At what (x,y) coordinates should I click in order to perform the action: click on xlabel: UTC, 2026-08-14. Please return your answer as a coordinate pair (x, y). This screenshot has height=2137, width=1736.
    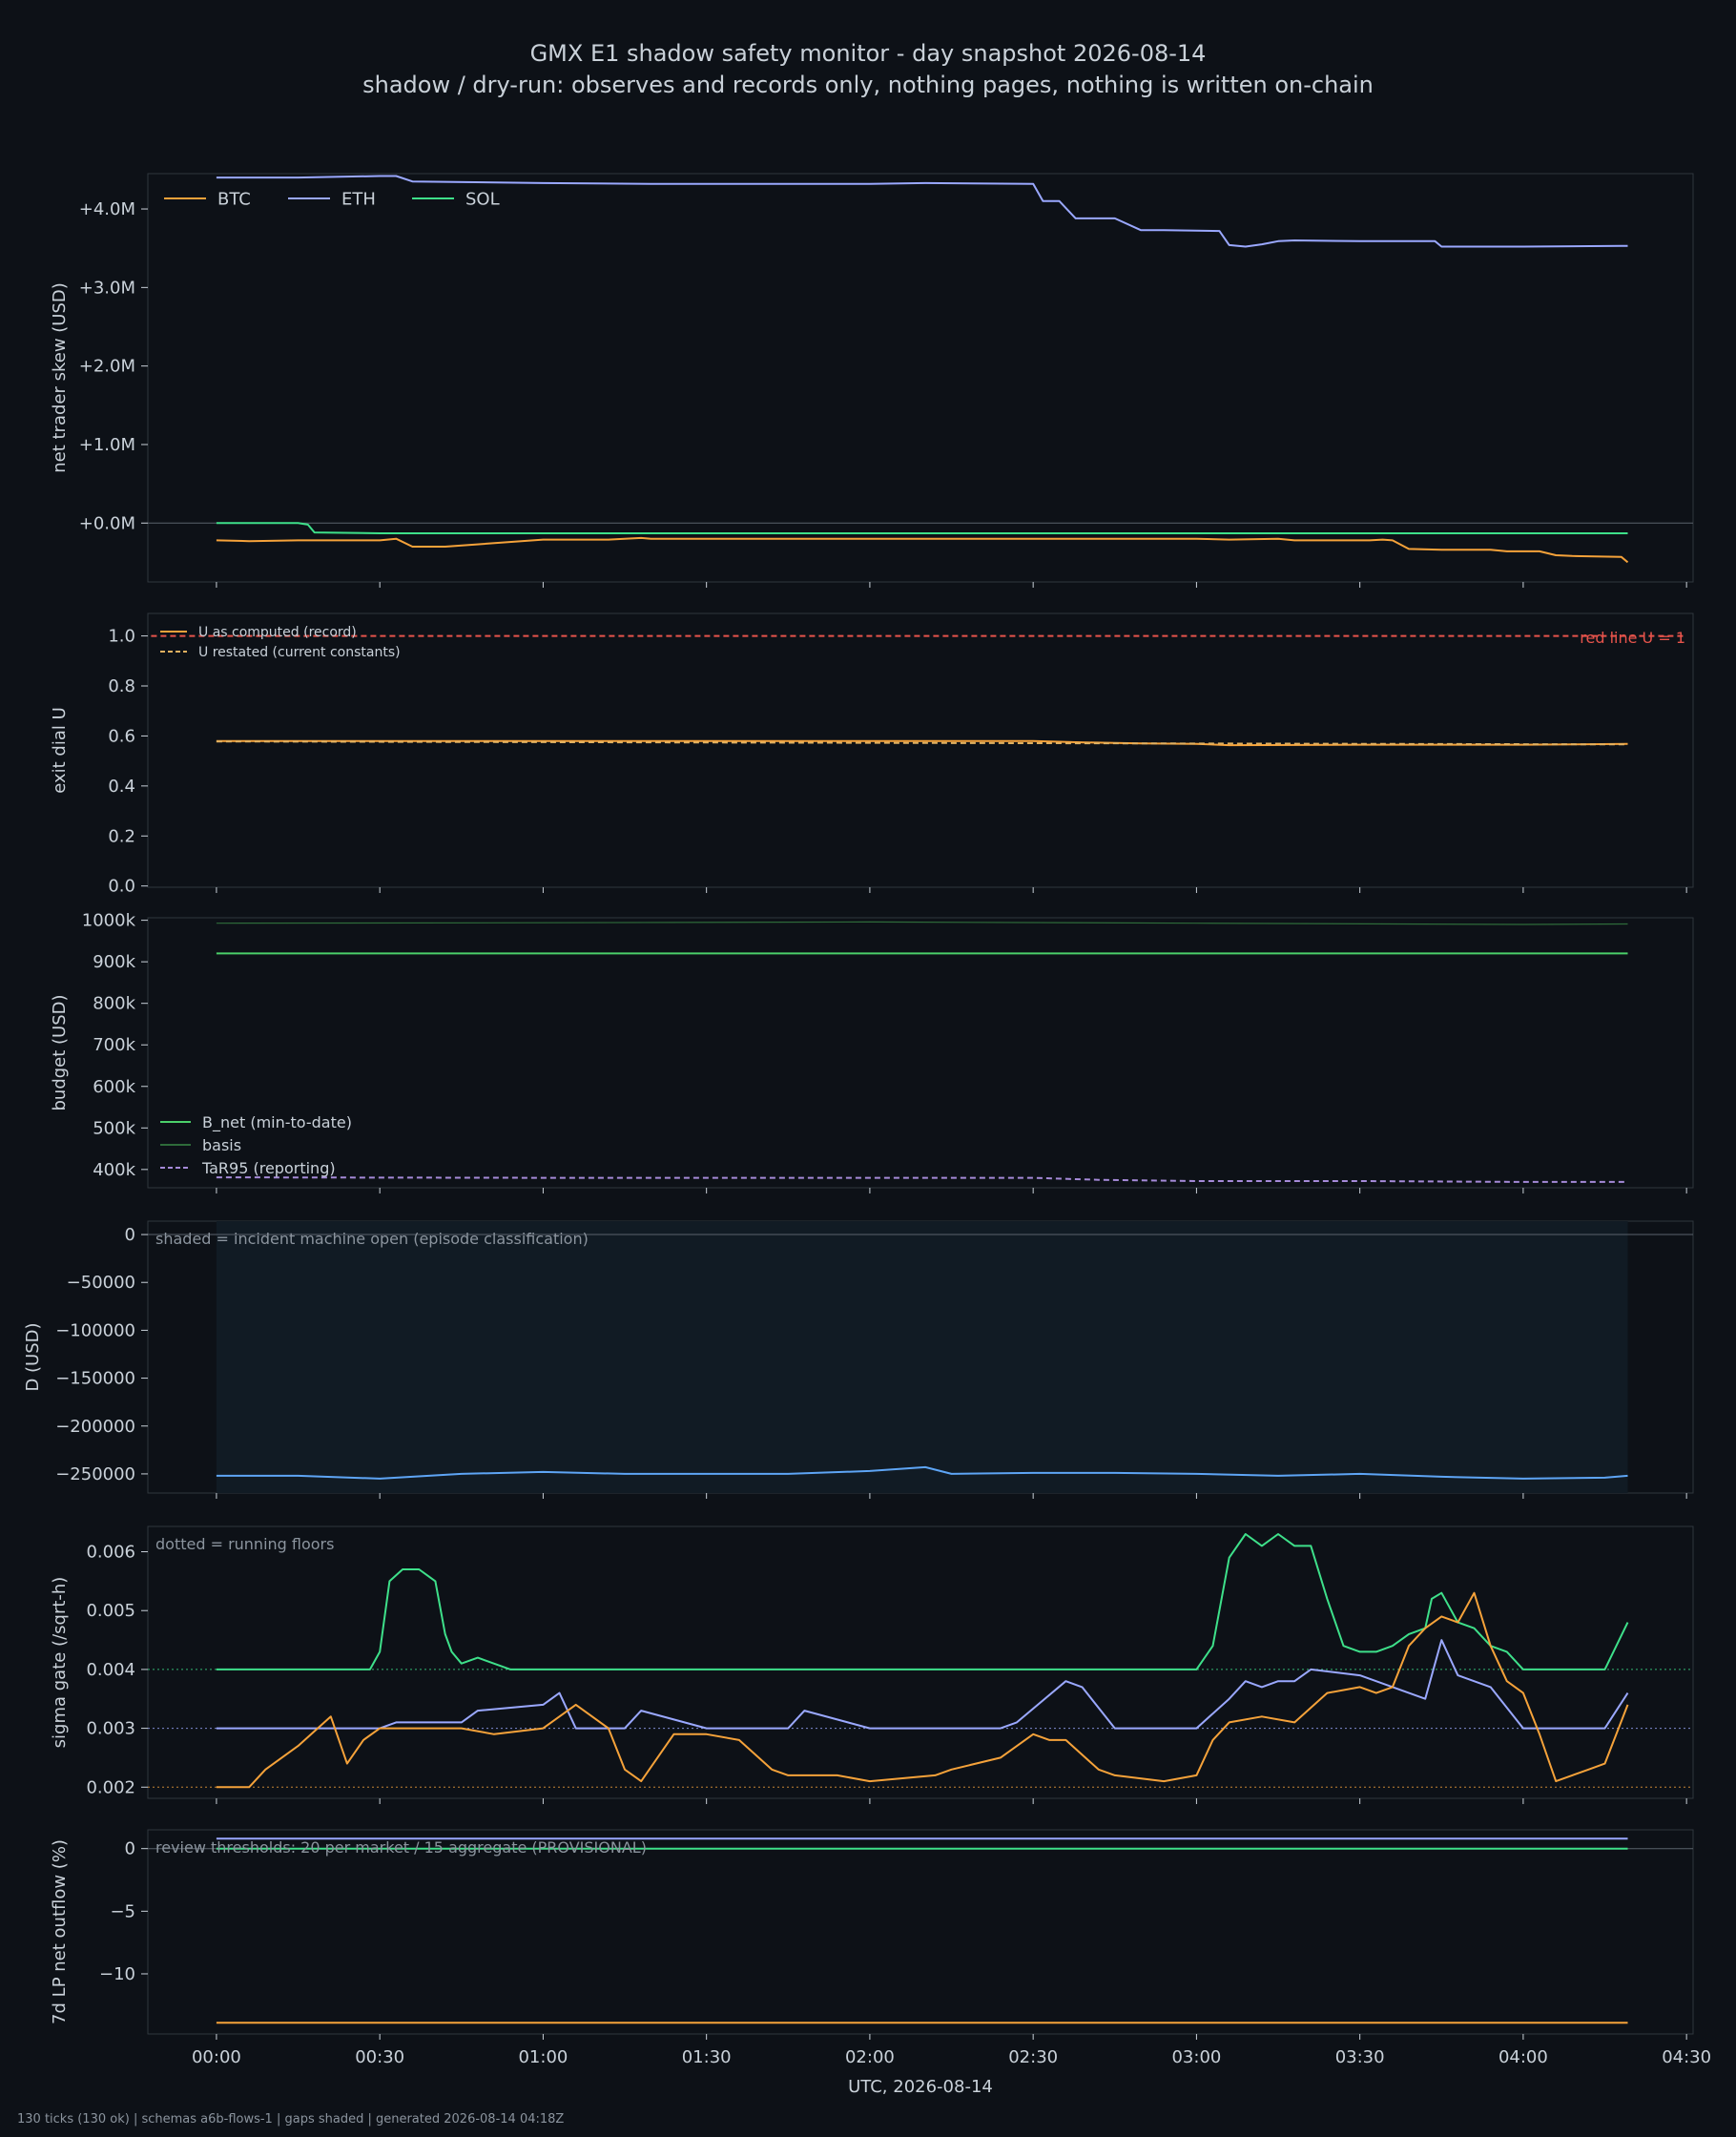
    Looking at the image, I should click on (920, 2087).